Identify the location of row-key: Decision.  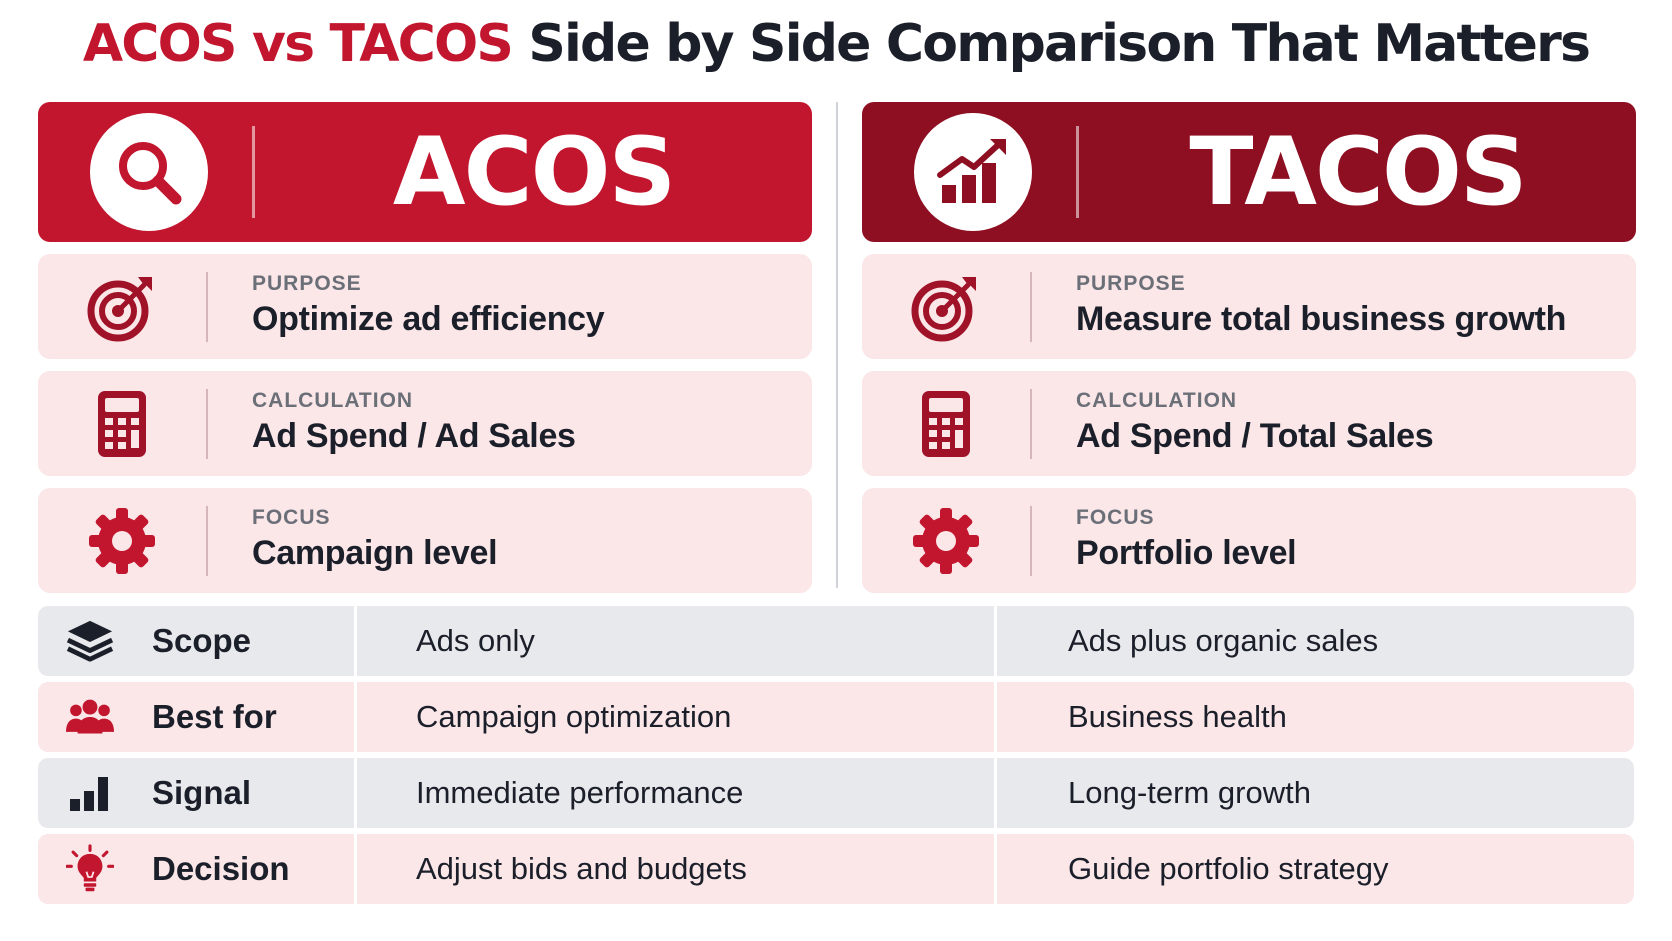
(221, 868).